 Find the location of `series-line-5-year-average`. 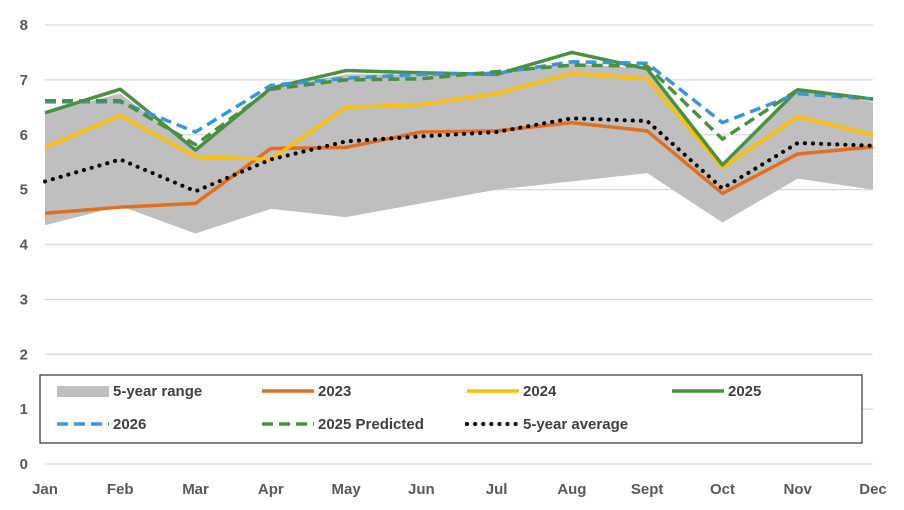

series-line-5-year-average is located at coordinates (459, 155).